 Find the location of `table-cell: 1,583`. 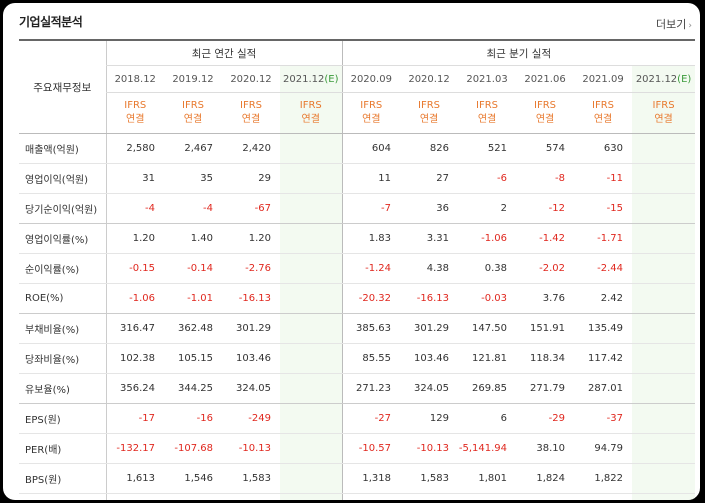

table-cell: 1,583 is located at coordinates (429, 478).